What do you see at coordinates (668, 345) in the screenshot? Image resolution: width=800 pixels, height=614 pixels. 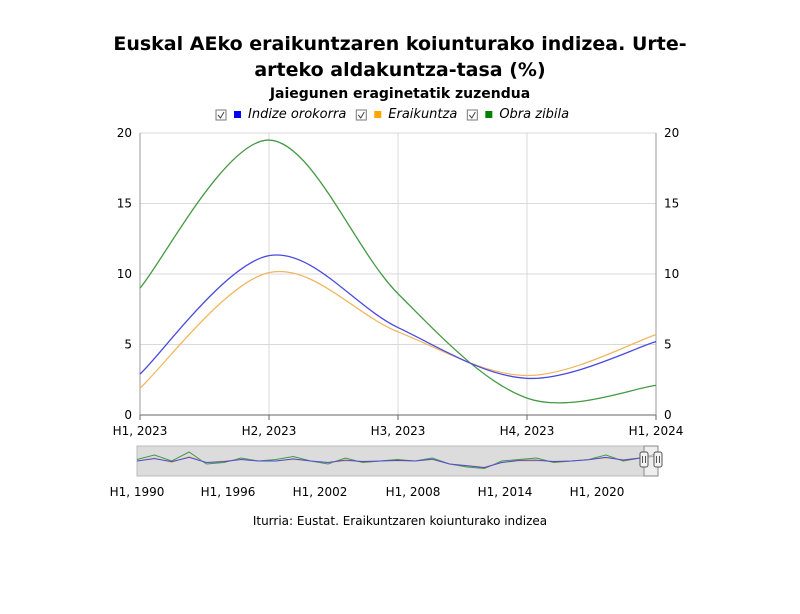 I see `y-tick-label-right: 5` at bounding box center [668, 345].